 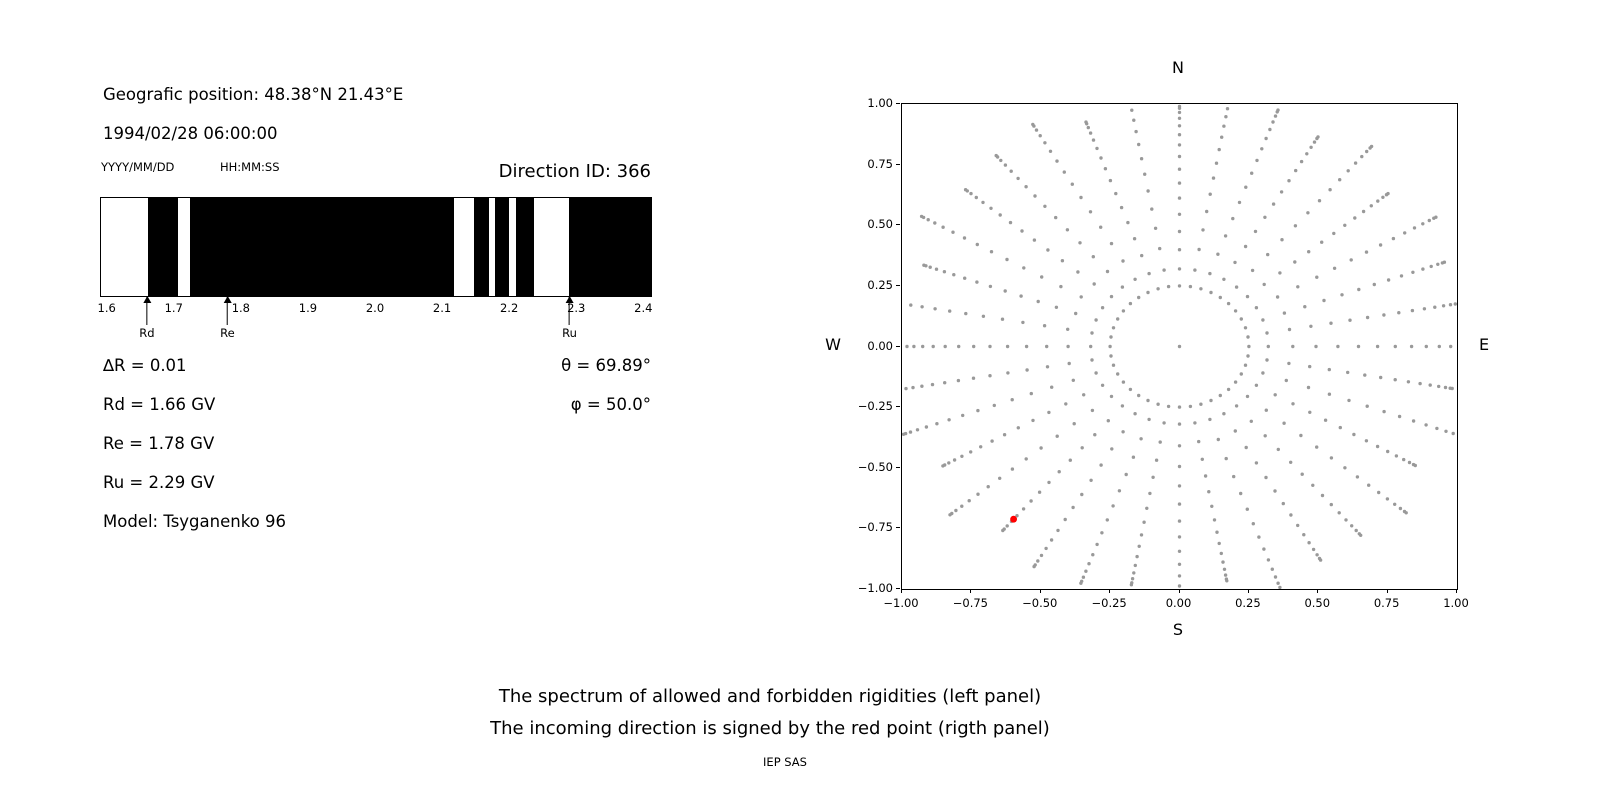 I want to click on x-tick-label: 0.25, so click(x=1248, y=603).